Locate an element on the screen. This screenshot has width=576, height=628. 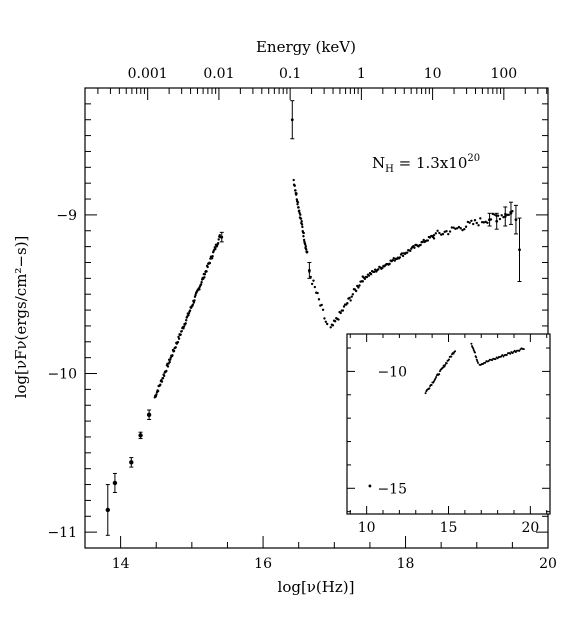
inset-plot-points is located at coordinates (446, 415).